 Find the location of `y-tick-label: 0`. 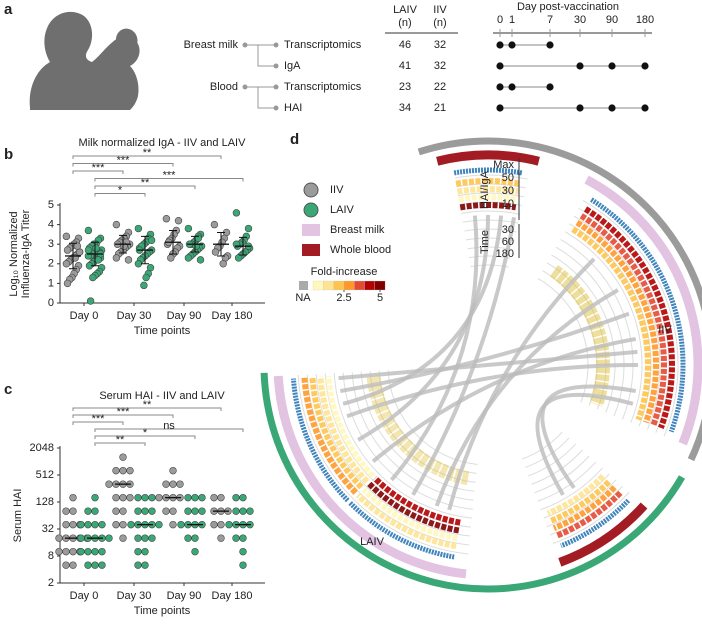

y-tick-label: 0 is located at coordinates (51, 303).